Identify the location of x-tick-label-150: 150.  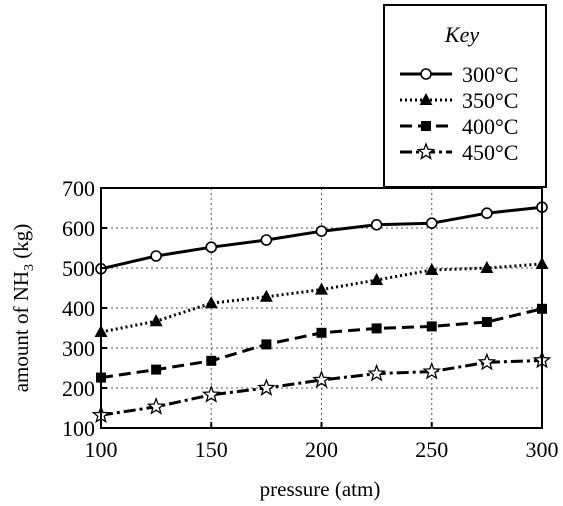
(211, 449).